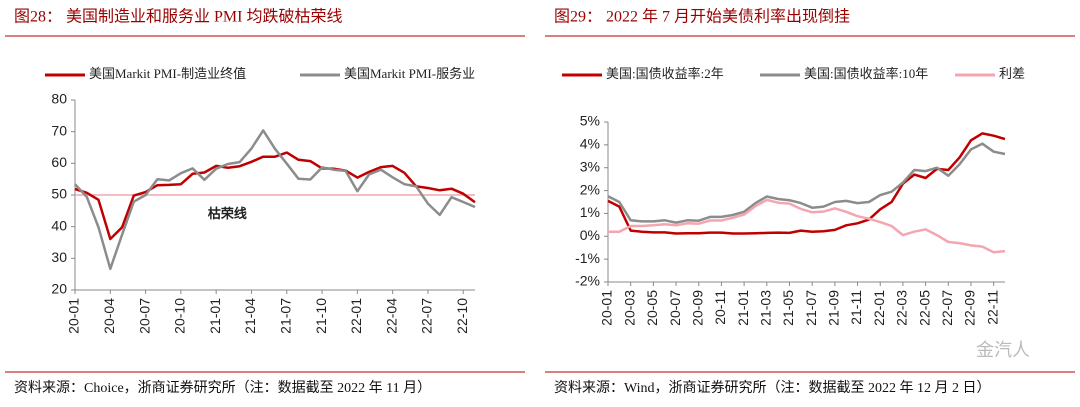 This screenshot has height=407, width=1080. Describe the element at coordinates (250, 316) in the screenshot. I see `x-tick-label: 21-04` at that location.